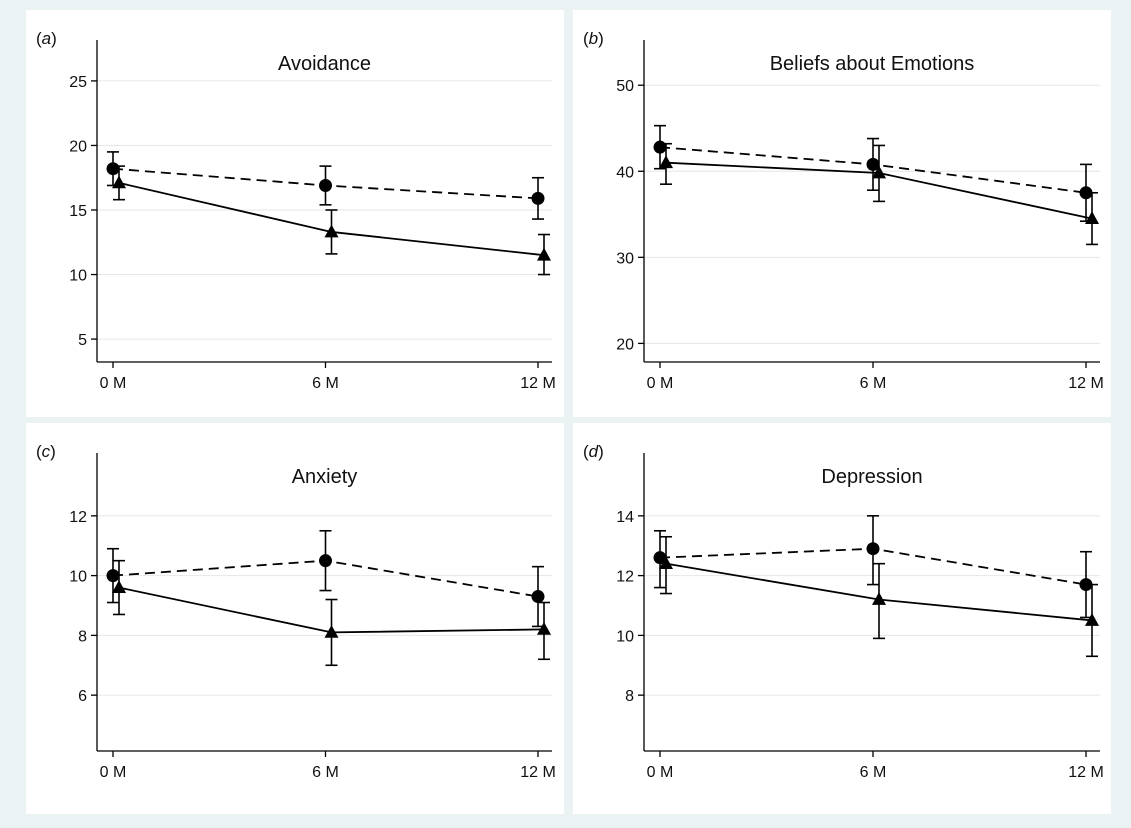 Image resolution: width=1131 pixels, height=828 pixels. What do you see at coordinates (625, 86) in the screenshot?
I see `y-tick-label: 50` at bounding box center [625, 86].